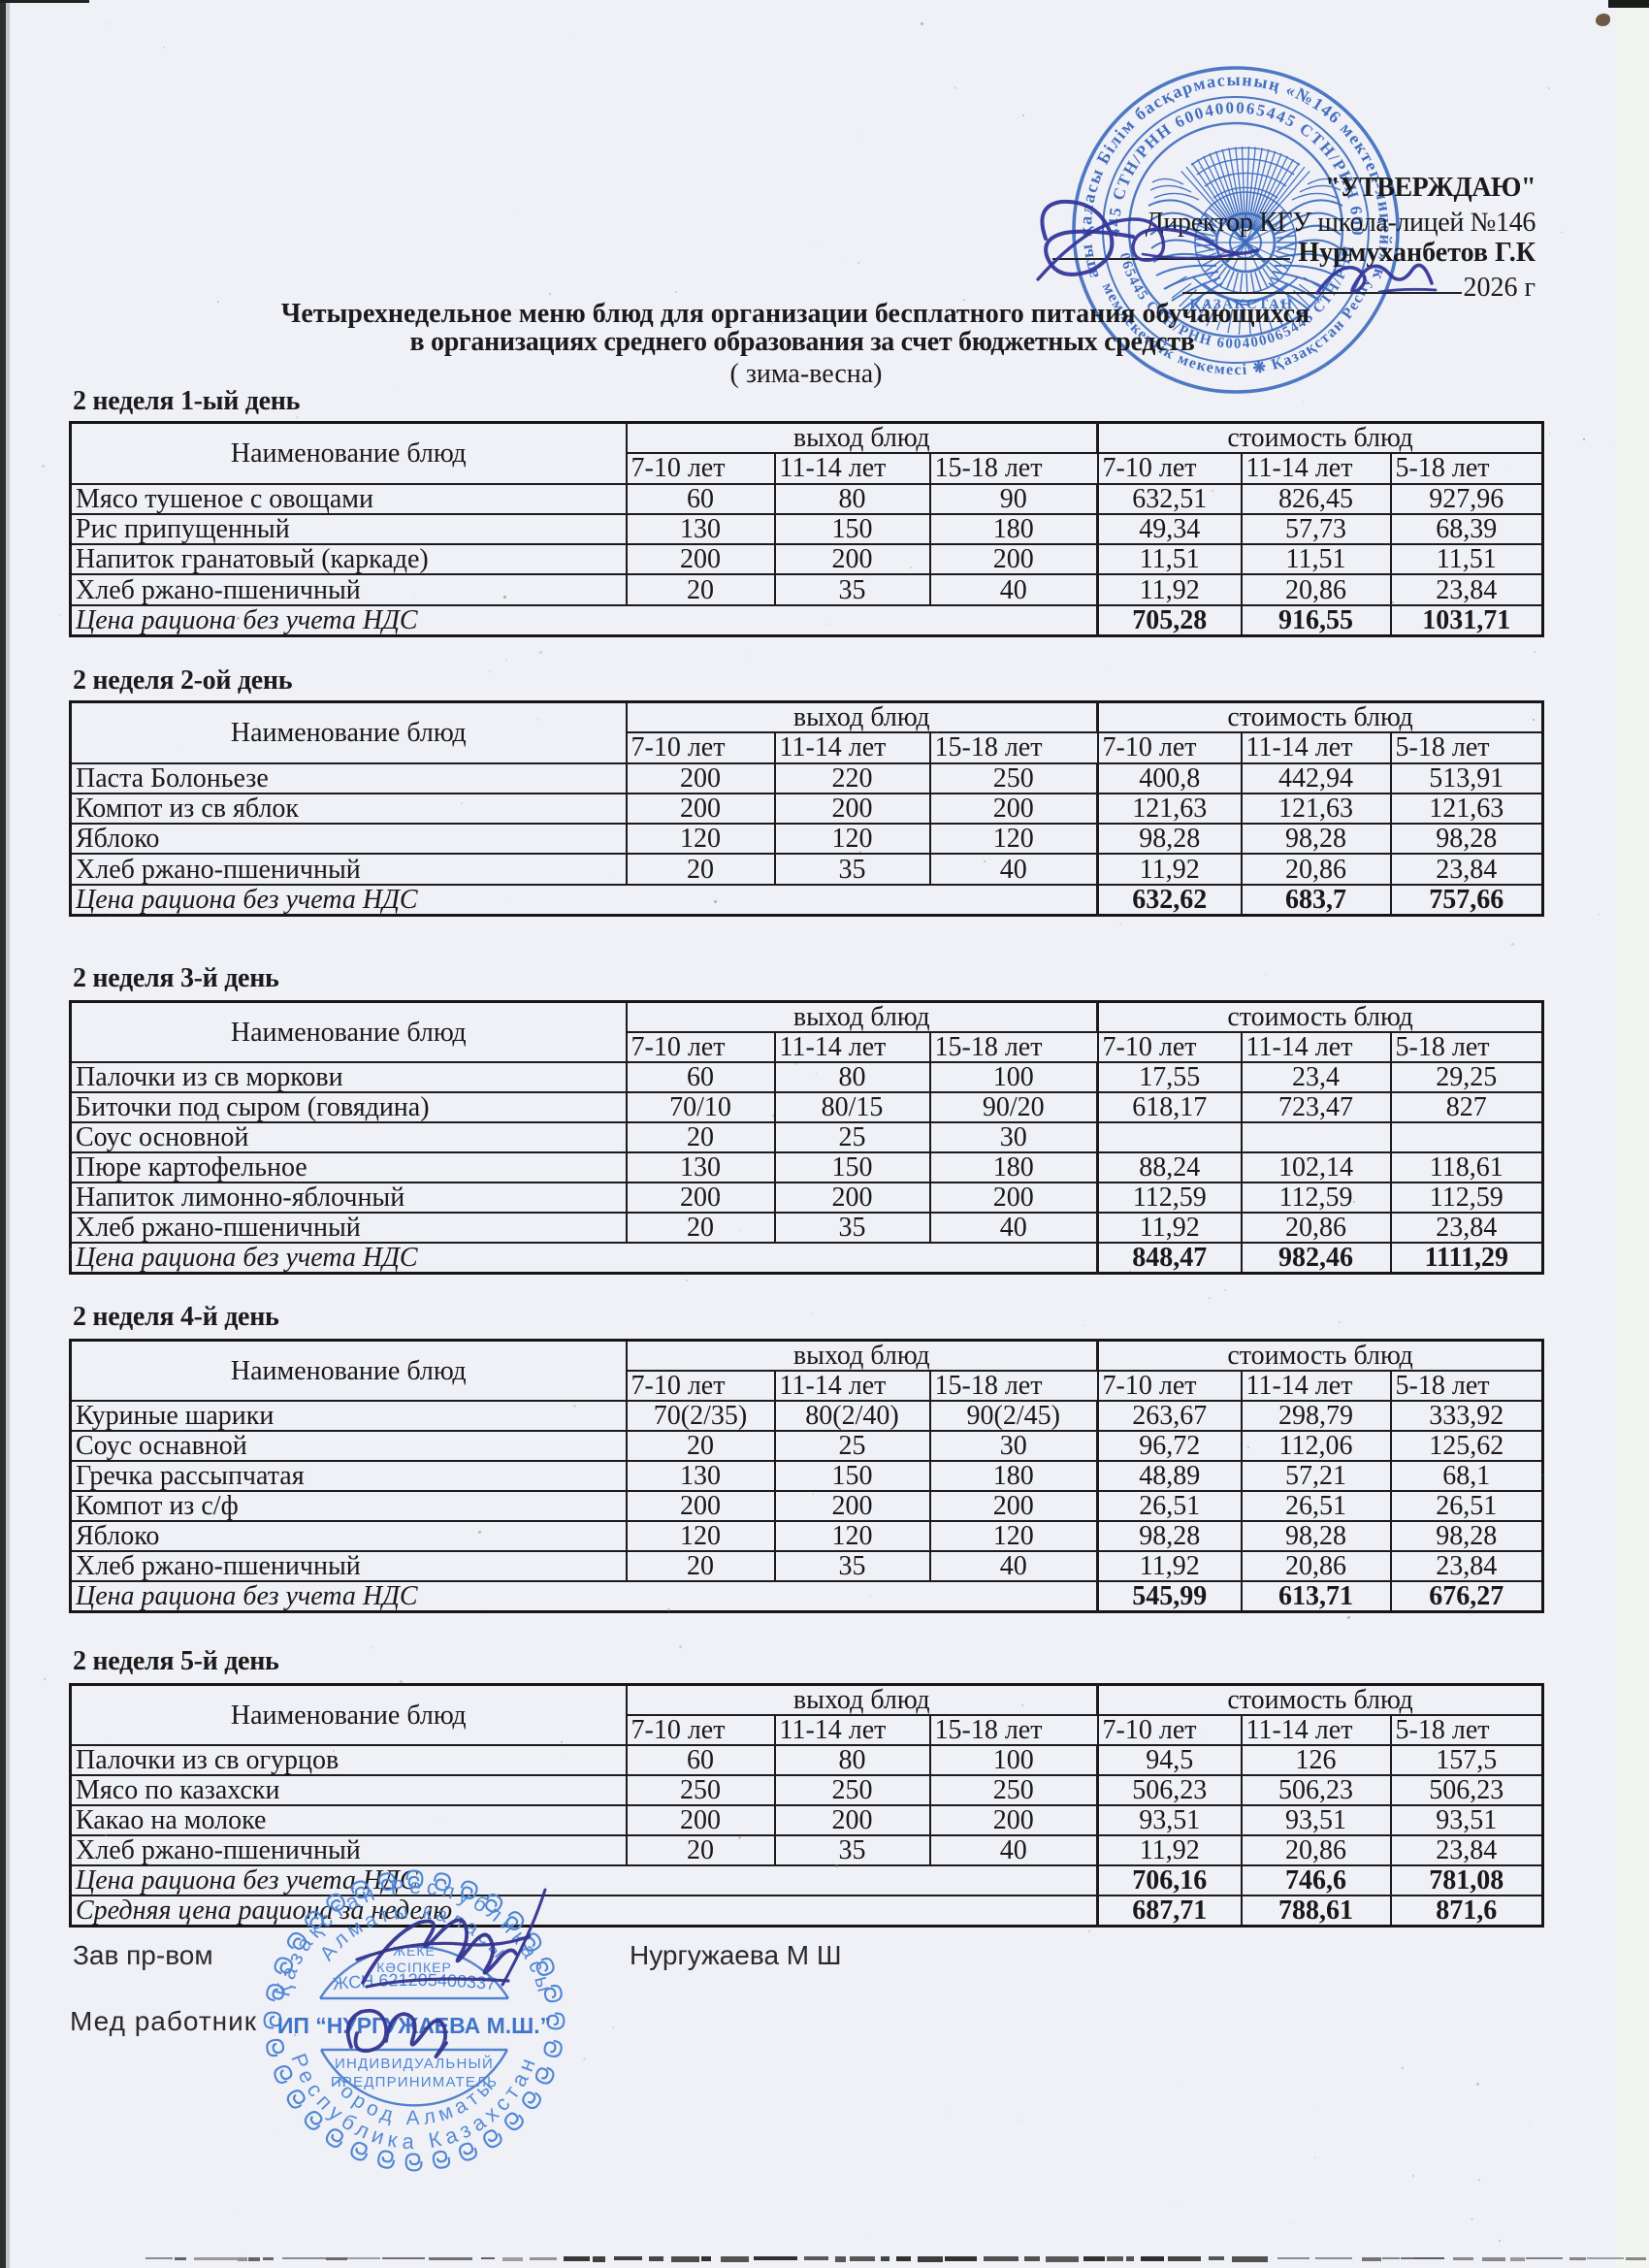 The width and height of the screenshot is (1649, 2268). What do you see at coordinates (1241, 304) in the screenshot?
I see `svg-text: ҚАЗАҚСТАН` at bounding box center [1241, 304].